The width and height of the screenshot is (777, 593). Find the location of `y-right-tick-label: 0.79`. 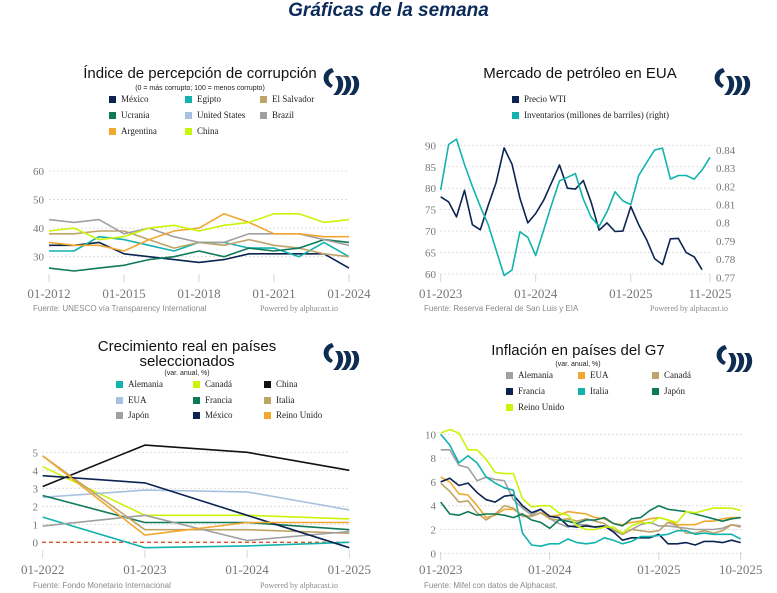

y-right-tick-label: 0.79 is located at coordinates (726, 242).